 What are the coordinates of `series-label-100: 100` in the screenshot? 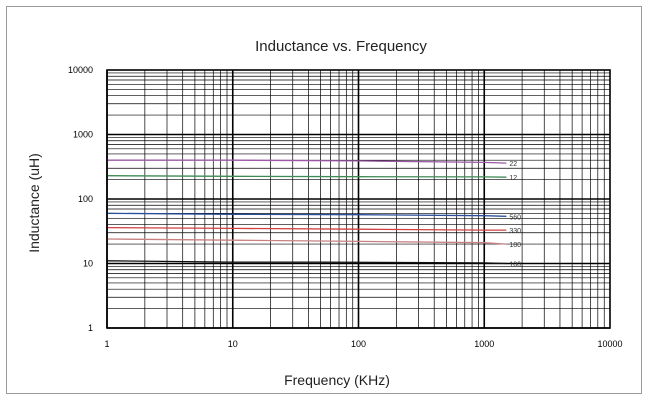 It's located at (515, 265).